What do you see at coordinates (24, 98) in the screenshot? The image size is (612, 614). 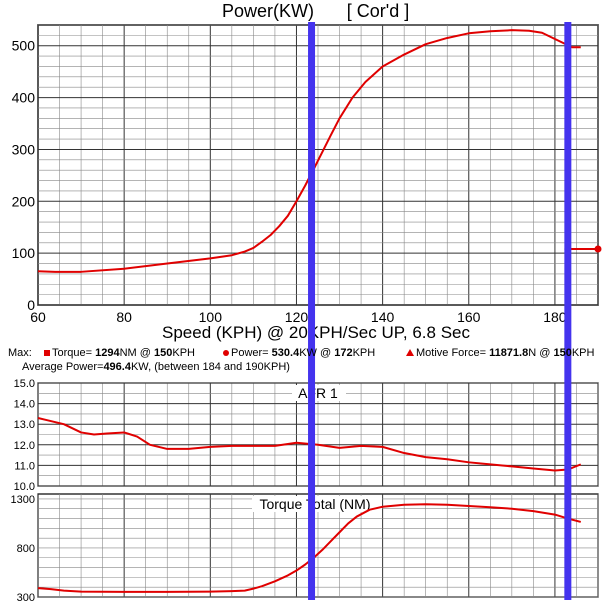 I see `power-y-tick-label: 400` at bounding box center [24, 98].